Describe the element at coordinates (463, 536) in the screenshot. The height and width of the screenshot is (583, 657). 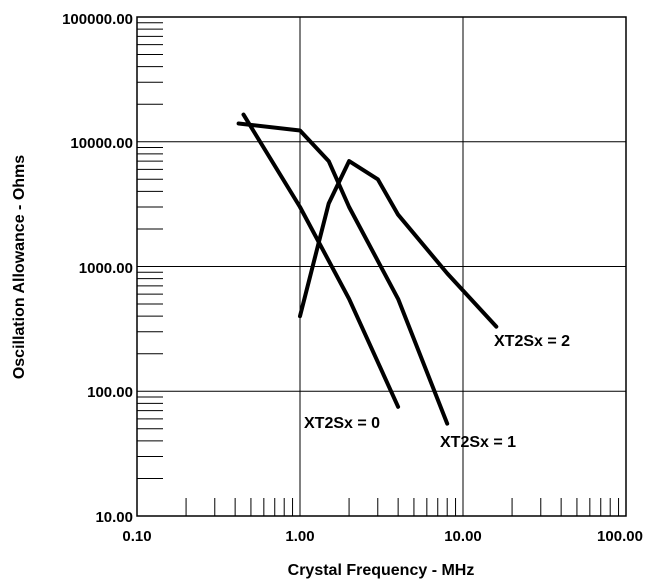
I see `x-tick-label: 10.00` at that location.